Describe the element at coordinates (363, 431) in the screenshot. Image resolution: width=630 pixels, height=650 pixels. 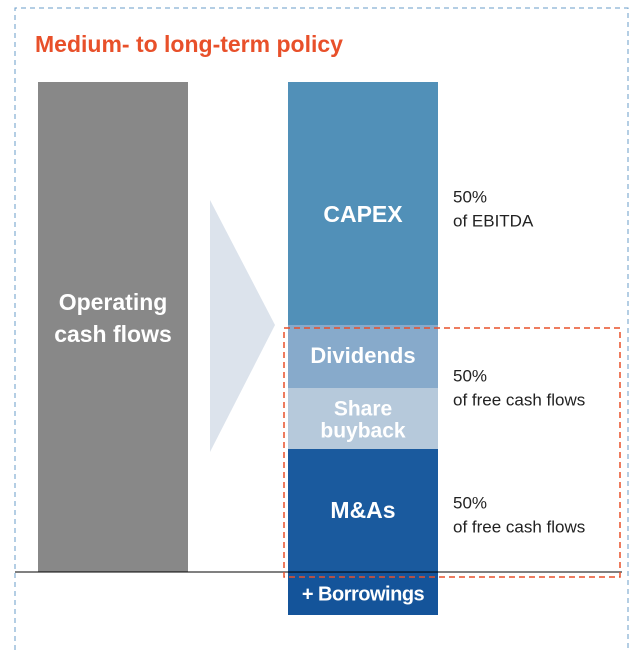
I see `block-label: buyback` at that location.